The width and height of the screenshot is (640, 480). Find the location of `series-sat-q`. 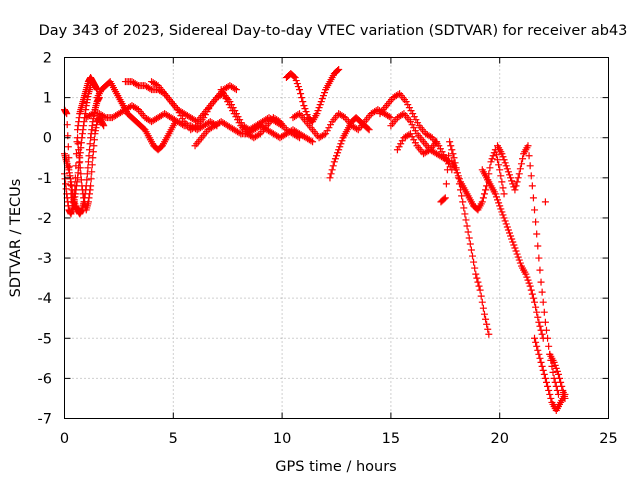

series-sat-q is located at coordinates (465, 238).